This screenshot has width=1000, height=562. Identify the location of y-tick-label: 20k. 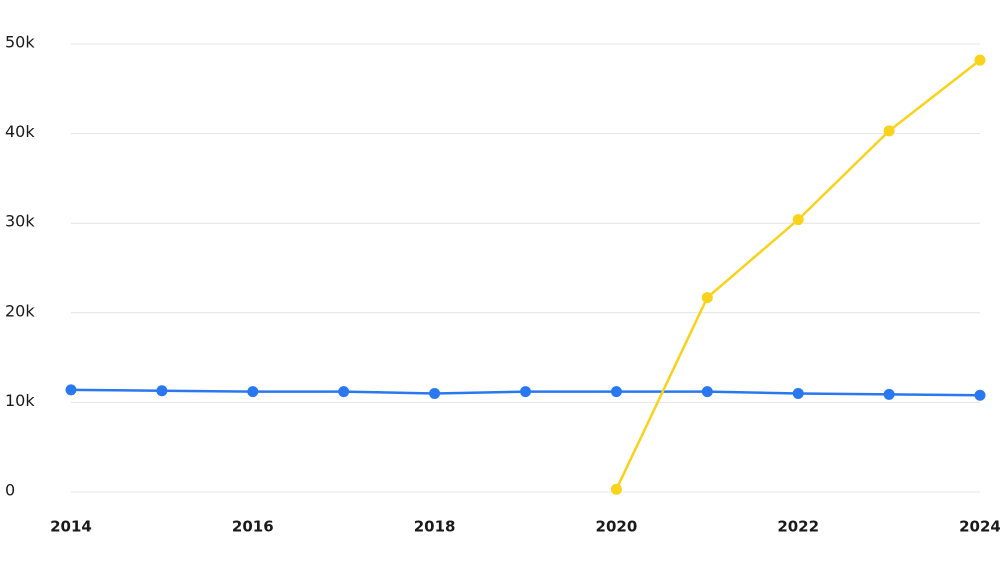
(20, 310).